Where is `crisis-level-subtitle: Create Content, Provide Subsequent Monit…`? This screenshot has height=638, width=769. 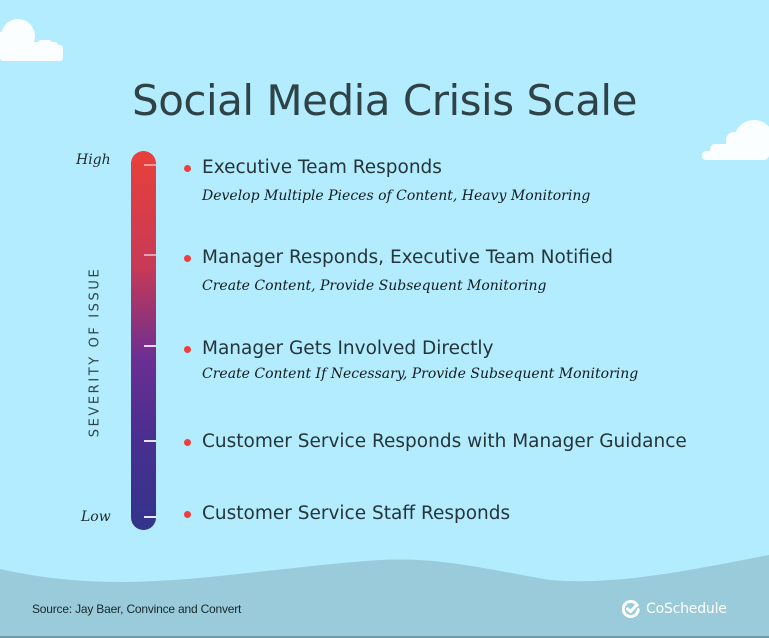 crisis-level-subtitle: Create Content, Provide Subsequent Monit… is located at coordinates (374, 286).